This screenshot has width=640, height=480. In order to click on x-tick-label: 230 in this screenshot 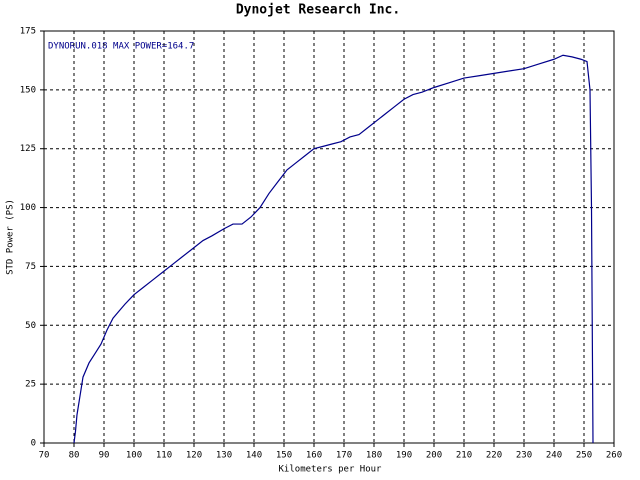, I will do `click(524, 456)`.